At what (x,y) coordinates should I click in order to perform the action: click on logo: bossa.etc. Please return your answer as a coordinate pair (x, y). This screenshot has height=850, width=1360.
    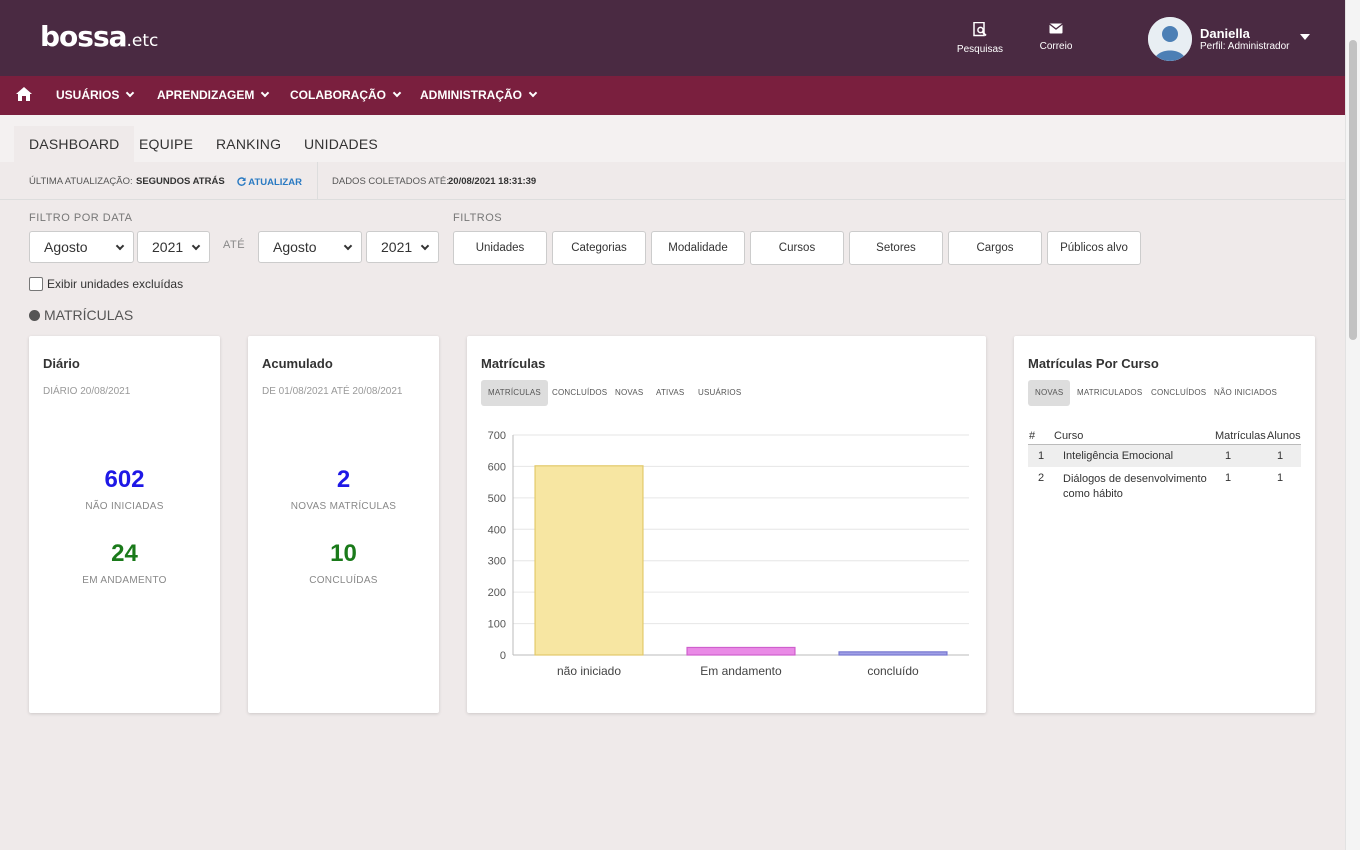
    Looking at the image, I should click on (99, 36).